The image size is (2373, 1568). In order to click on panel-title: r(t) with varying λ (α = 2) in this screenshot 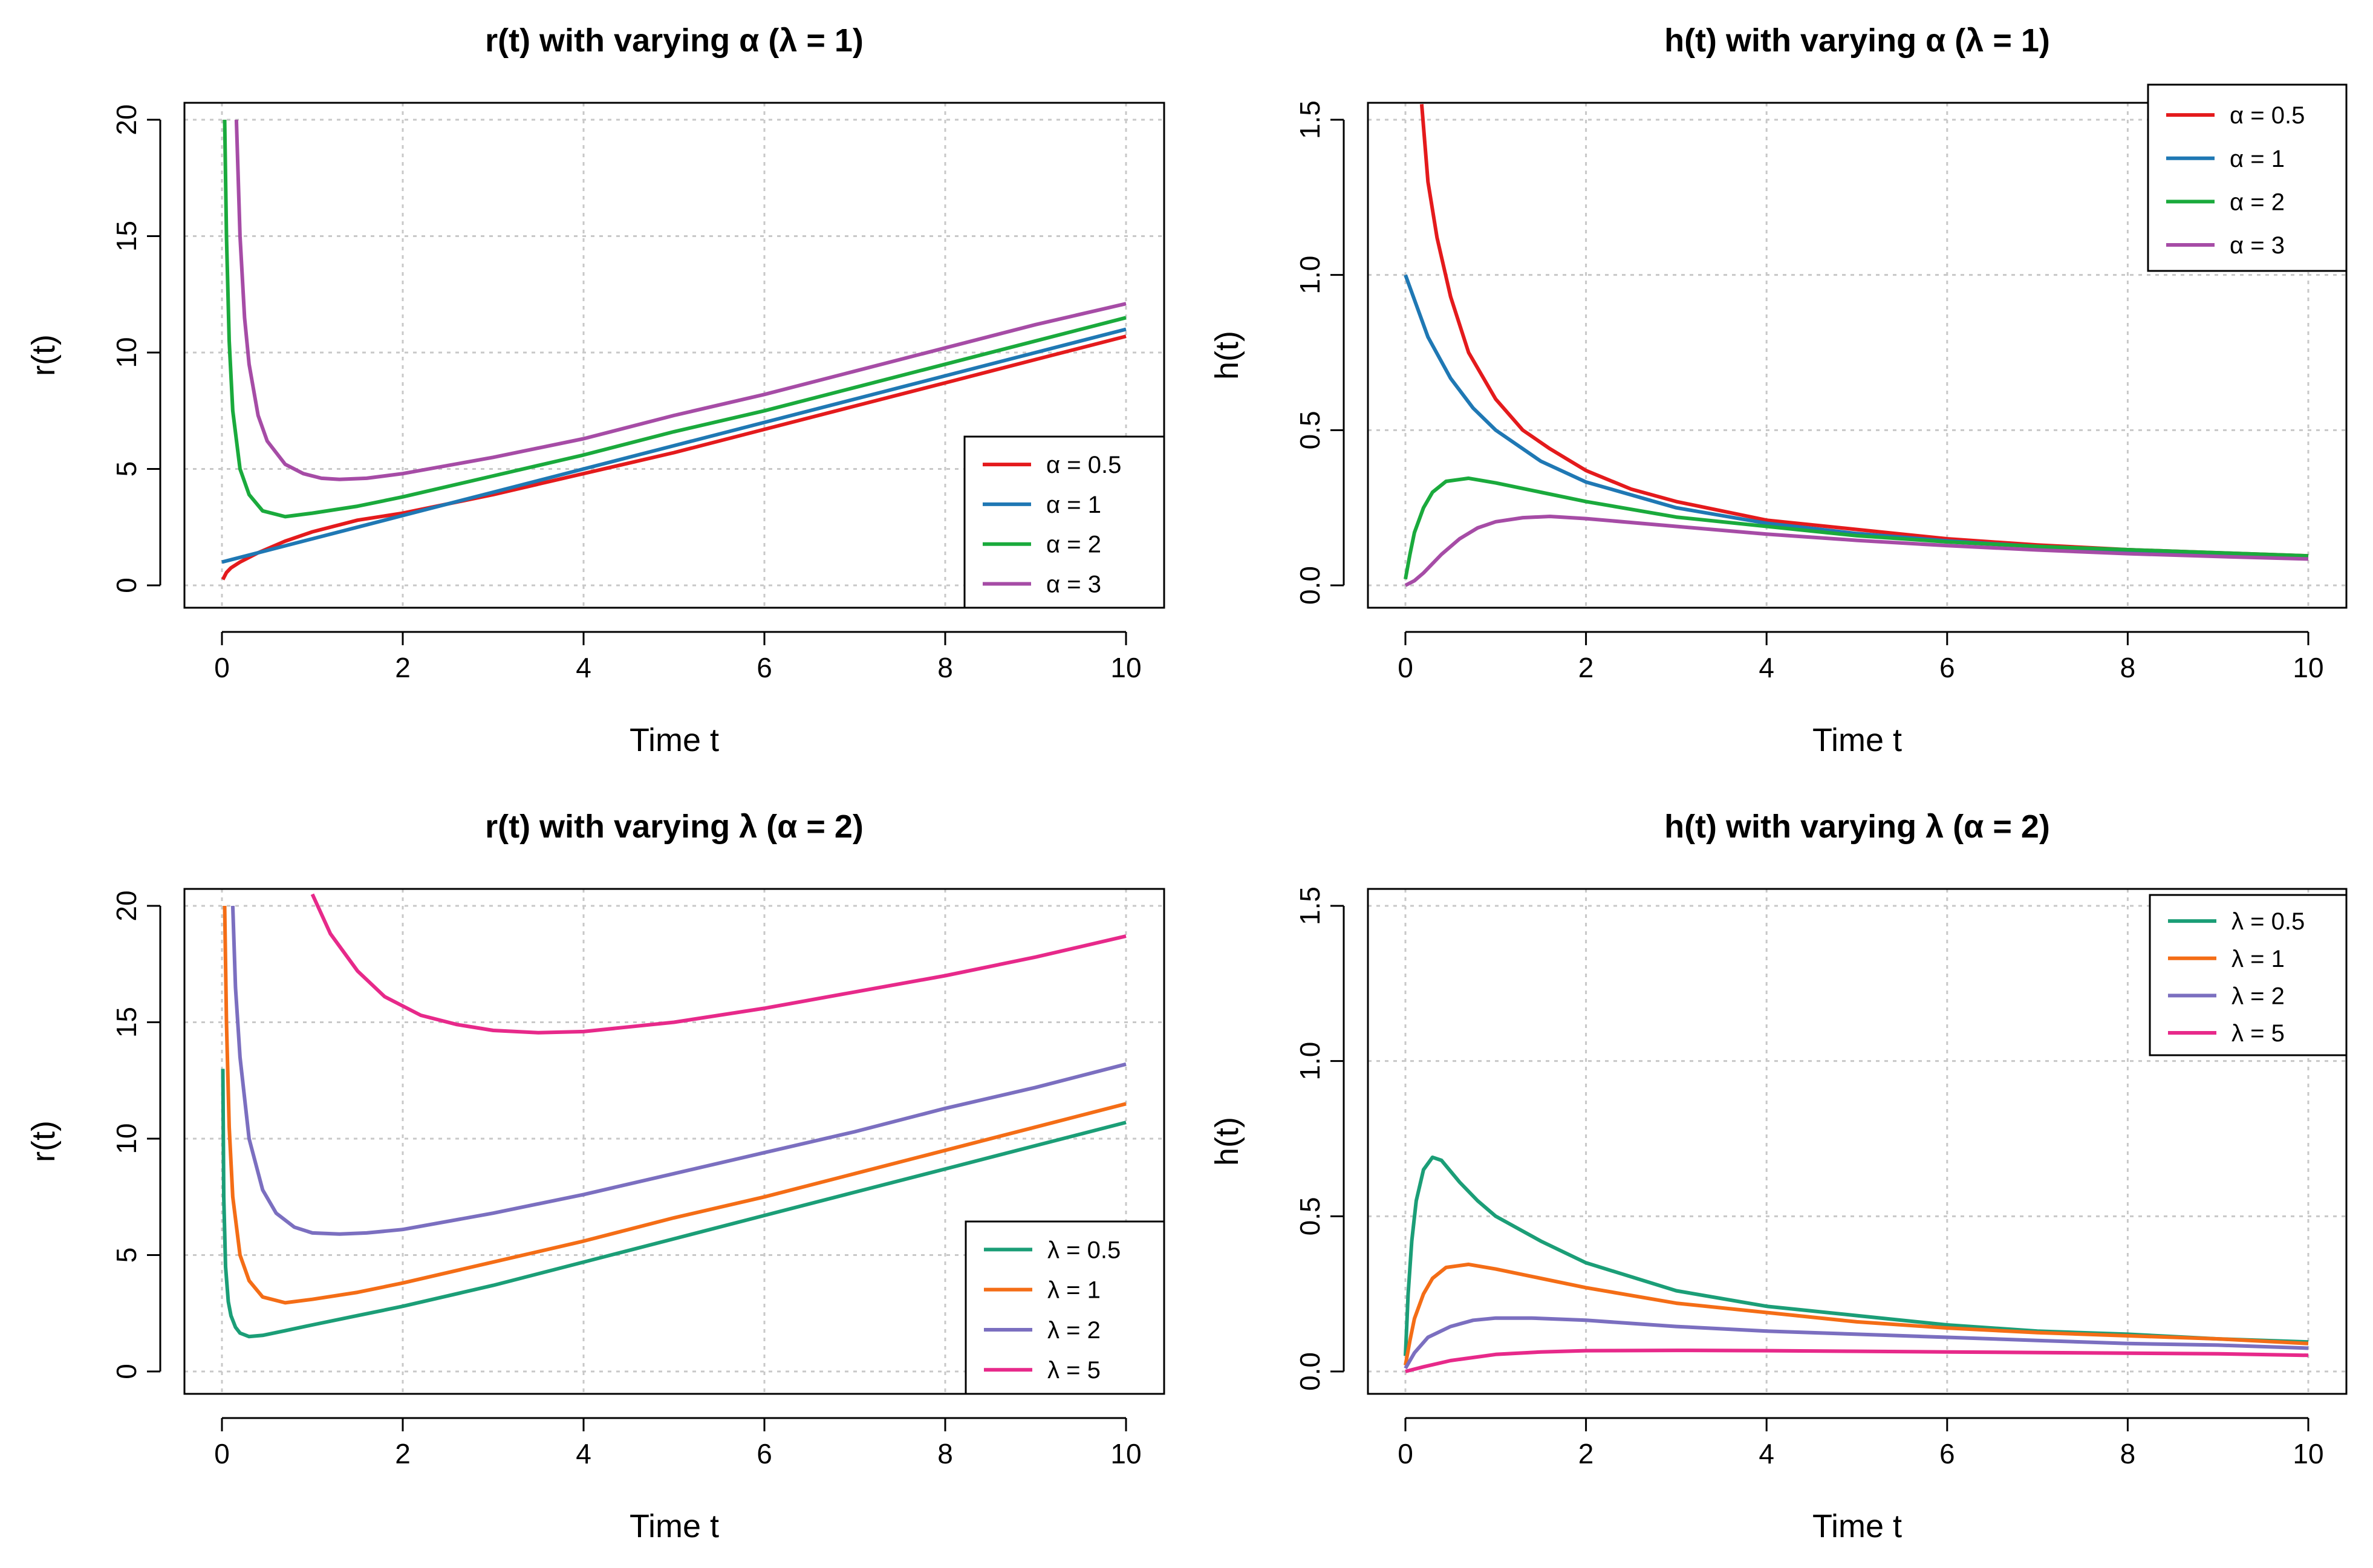, I will do `click(674, 826)`.